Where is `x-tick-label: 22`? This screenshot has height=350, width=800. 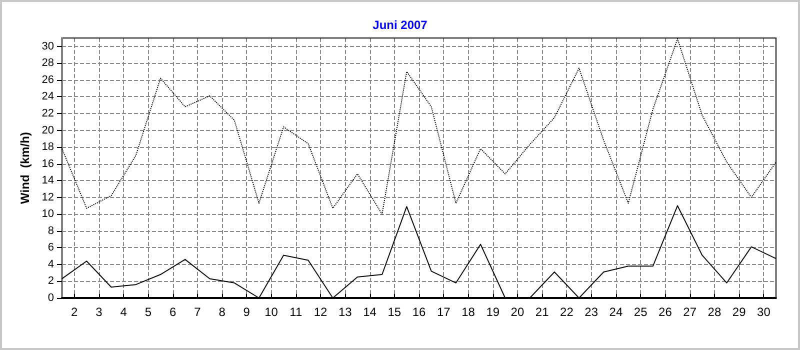 x-tick-label: 22 is located at coordinates (567, 312).